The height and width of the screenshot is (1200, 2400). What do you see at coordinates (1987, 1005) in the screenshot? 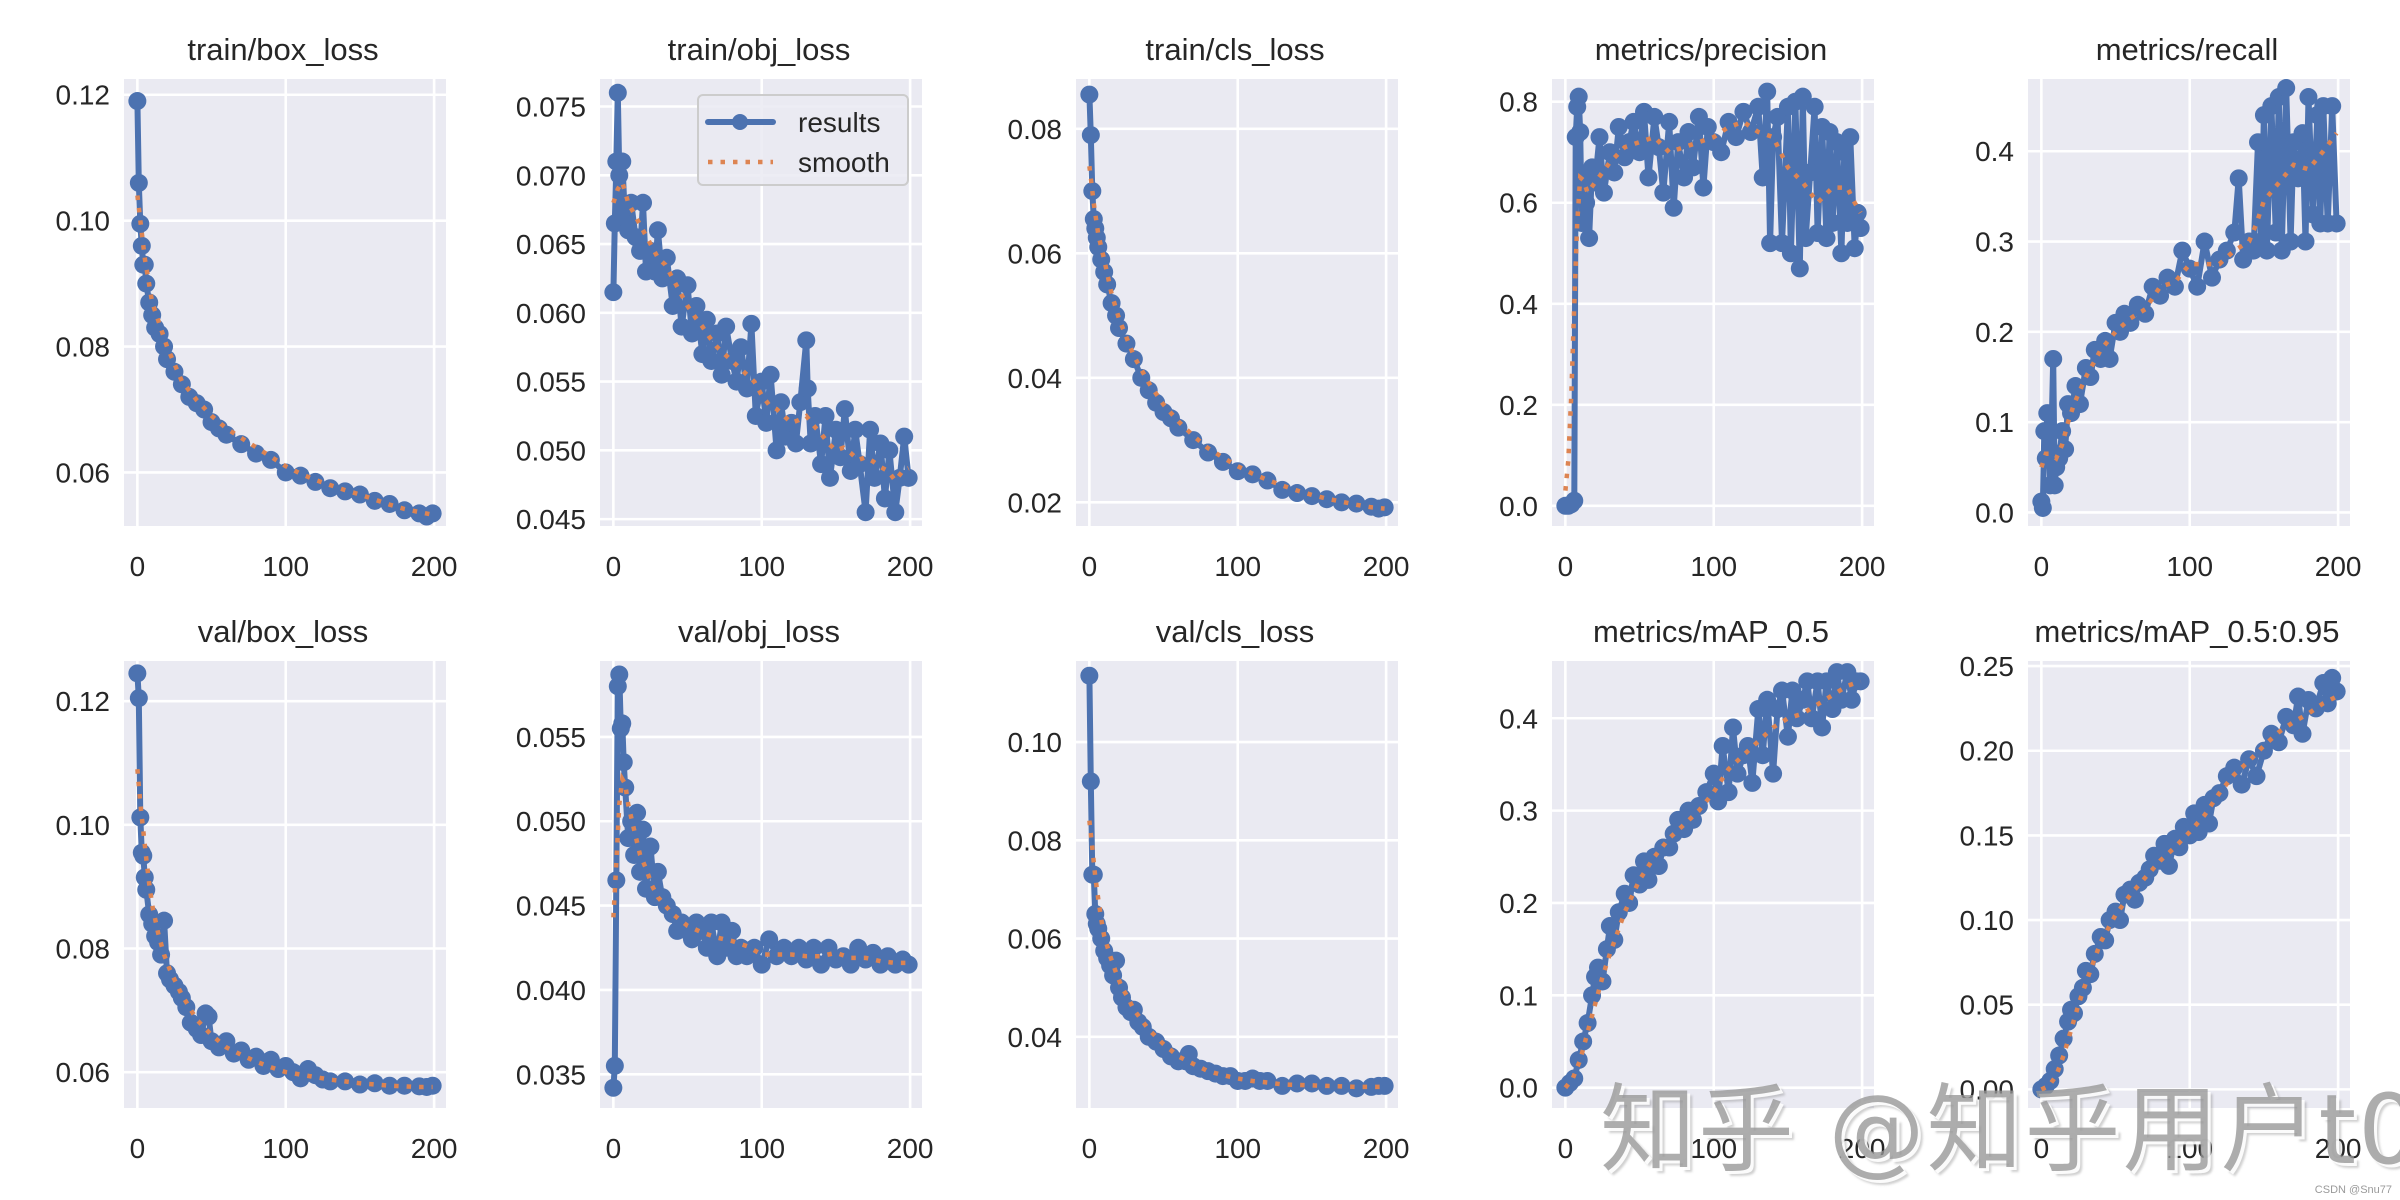
I see `y-tick-label: 0.05` at bounding box center [1987, 1005].